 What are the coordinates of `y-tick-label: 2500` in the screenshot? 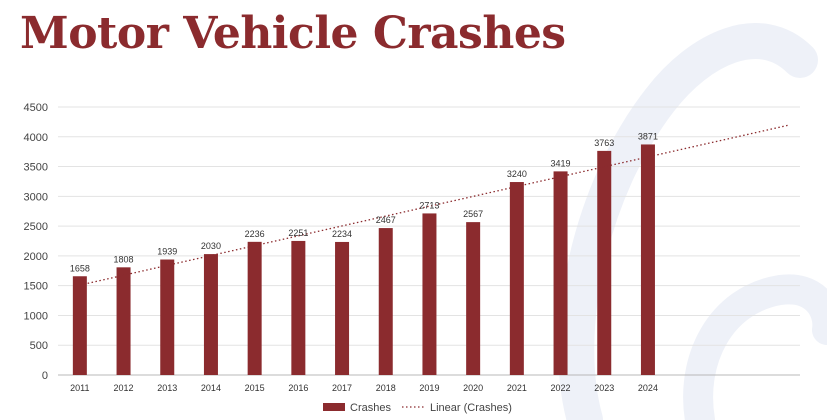 It's located at (36, 227).